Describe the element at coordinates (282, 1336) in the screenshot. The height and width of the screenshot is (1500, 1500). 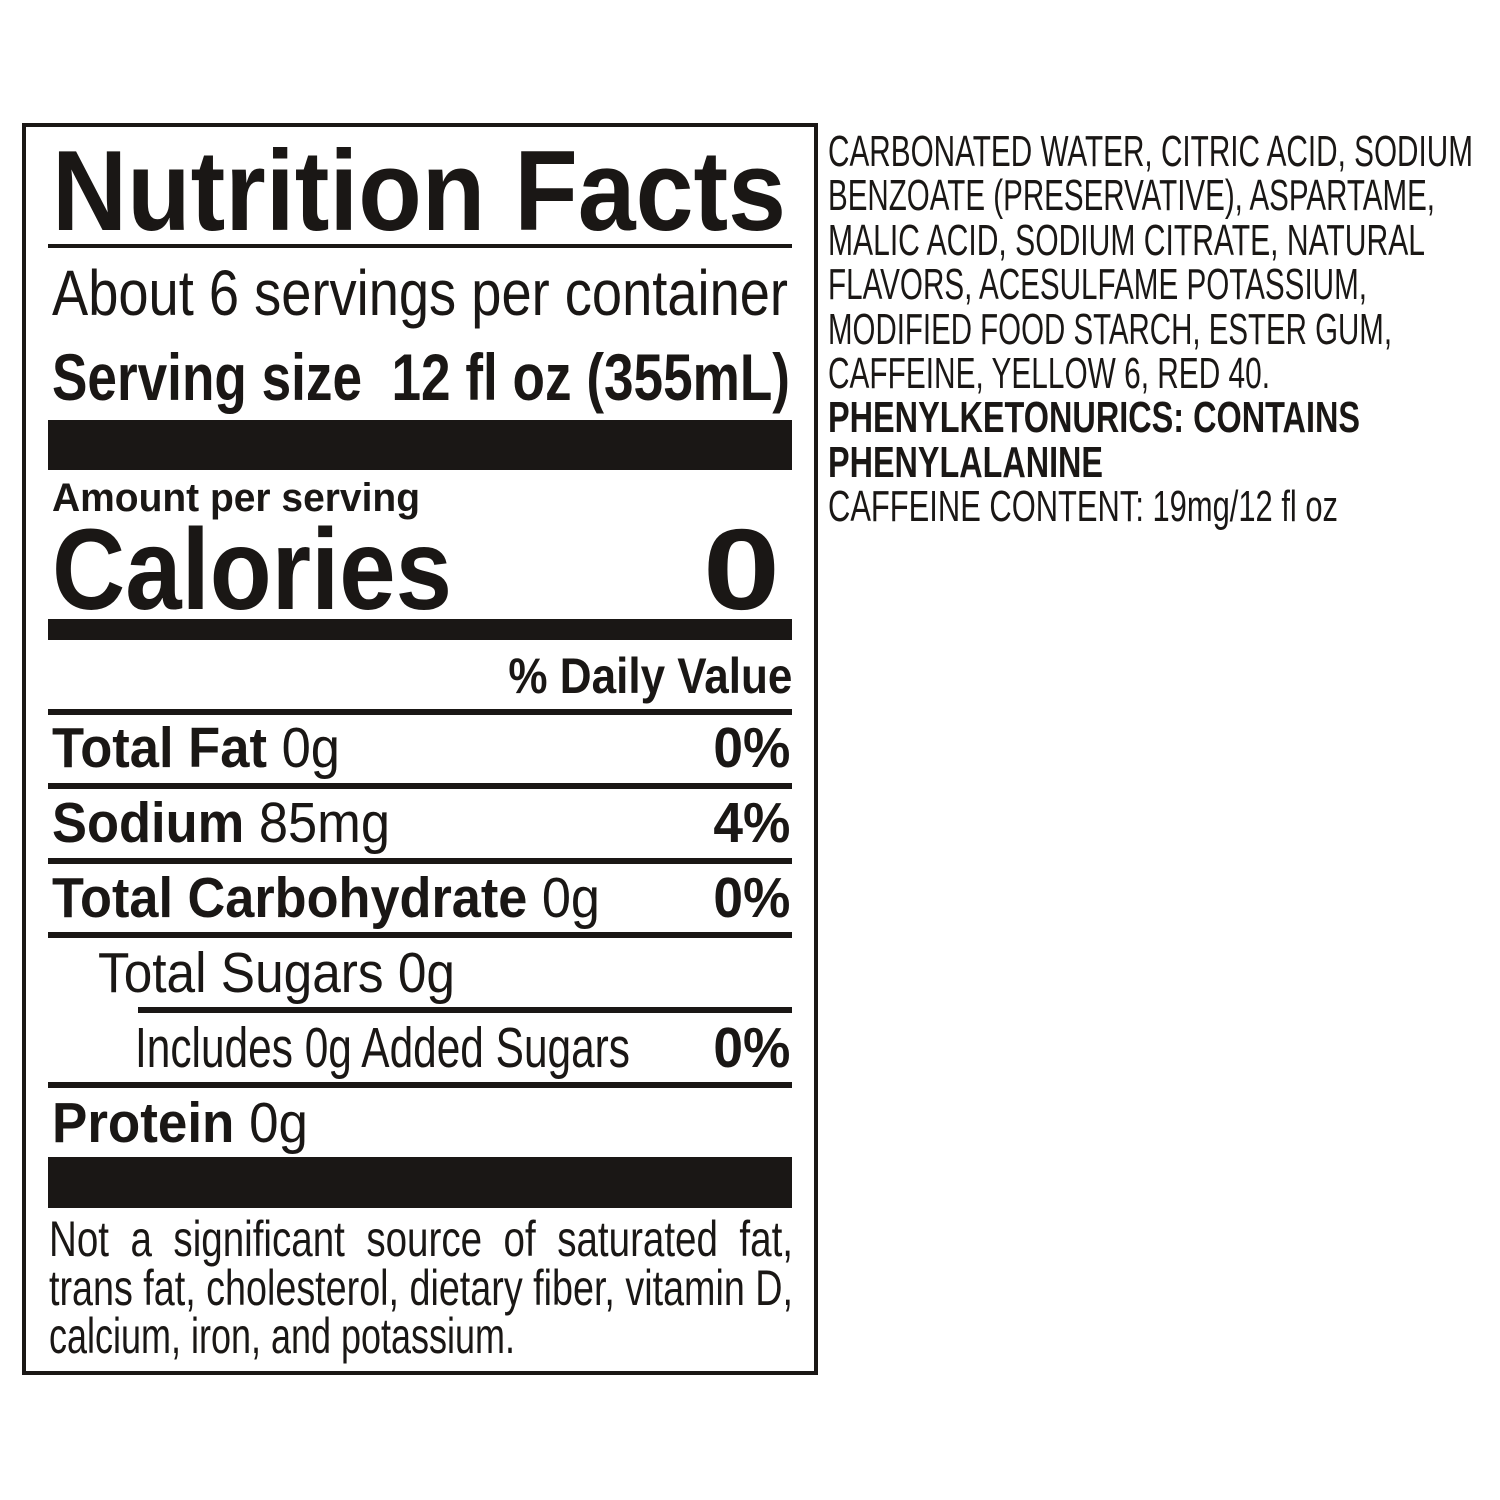
I see `footnote-line-3: calcium, iron, and potassium.` at that location.